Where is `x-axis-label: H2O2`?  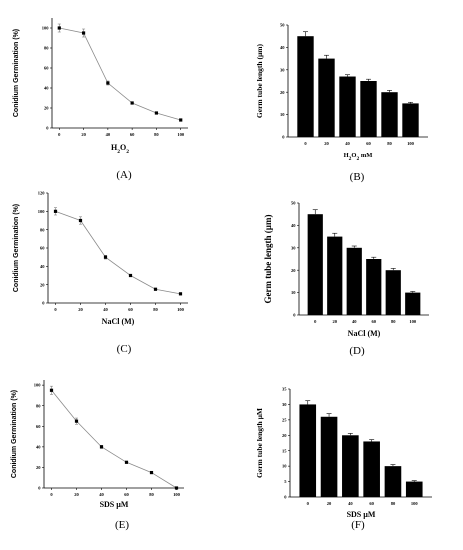 x-axis-label: H2O2 is located at coordinates (120, 149).